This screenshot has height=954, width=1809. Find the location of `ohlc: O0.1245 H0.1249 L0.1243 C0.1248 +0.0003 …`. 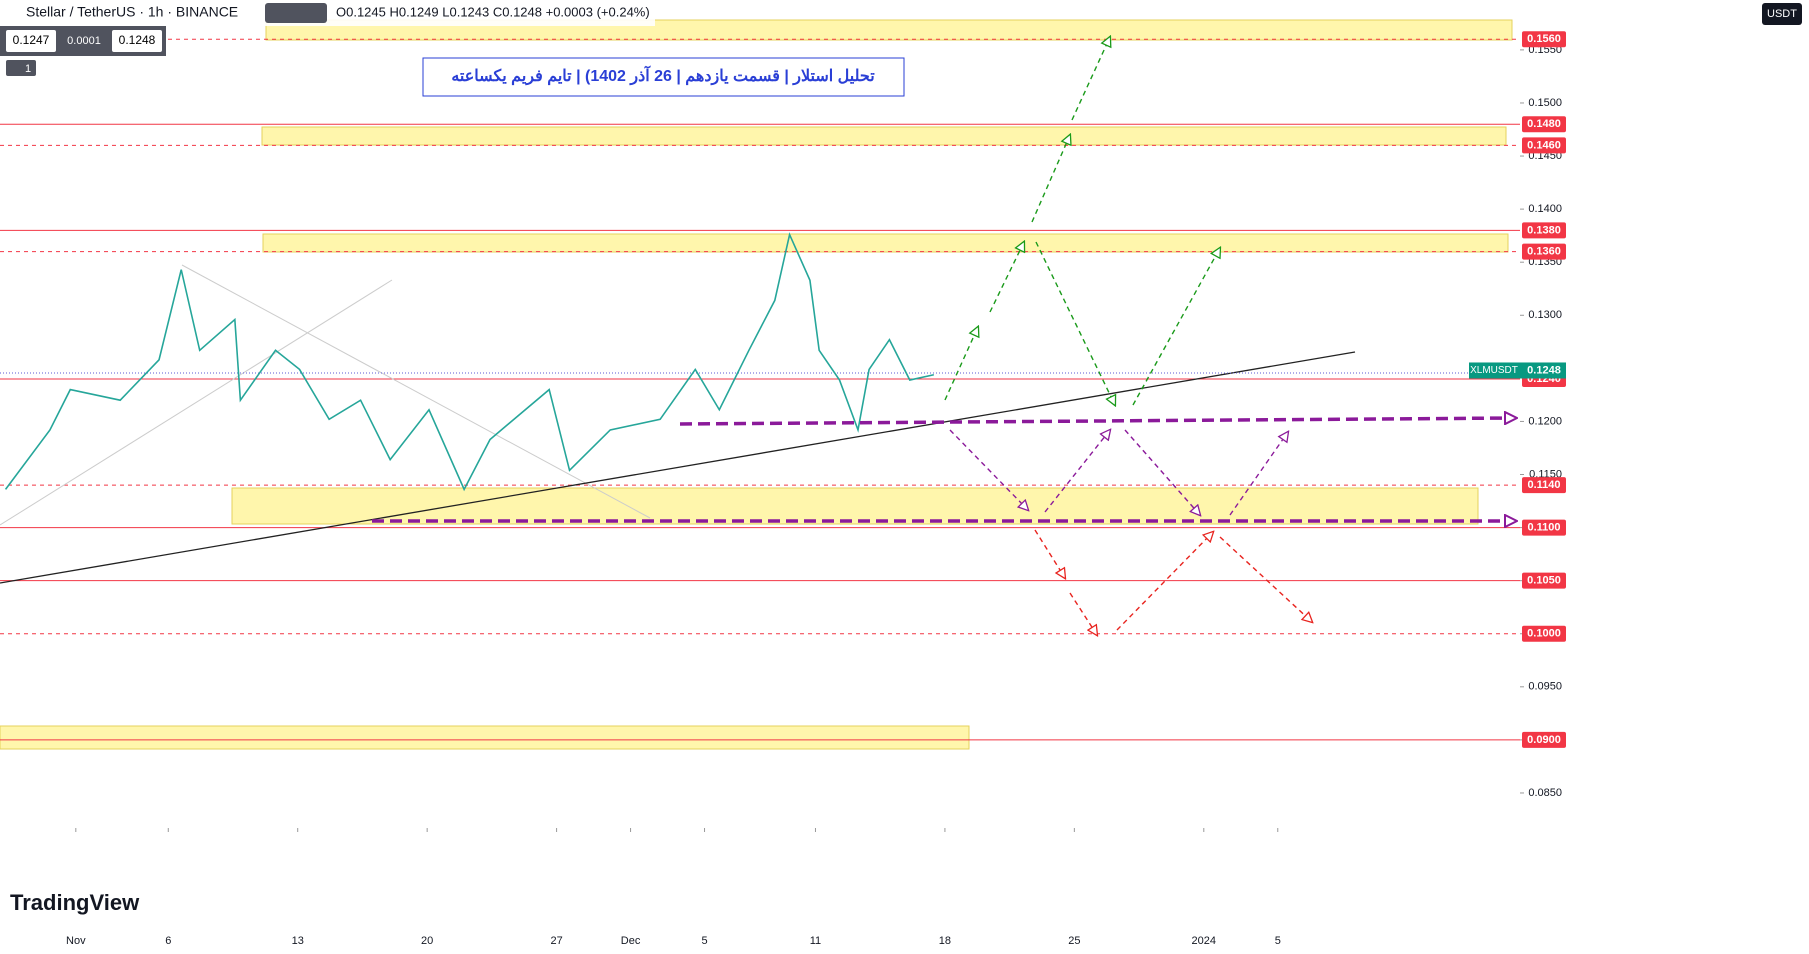

ohlc: O0.1245 H0.1249 L0.1243 C0.1248 +0.0003 … is located at coordinates (493, 11).